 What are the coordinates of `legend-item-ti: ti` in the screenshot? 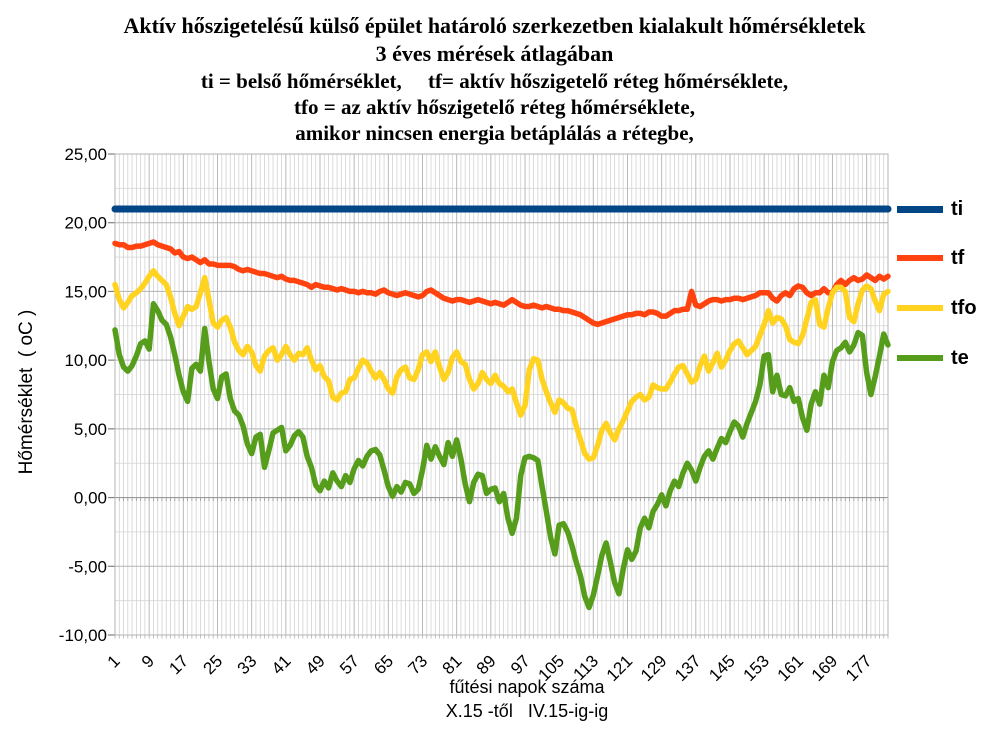 It's located at (930, 209).